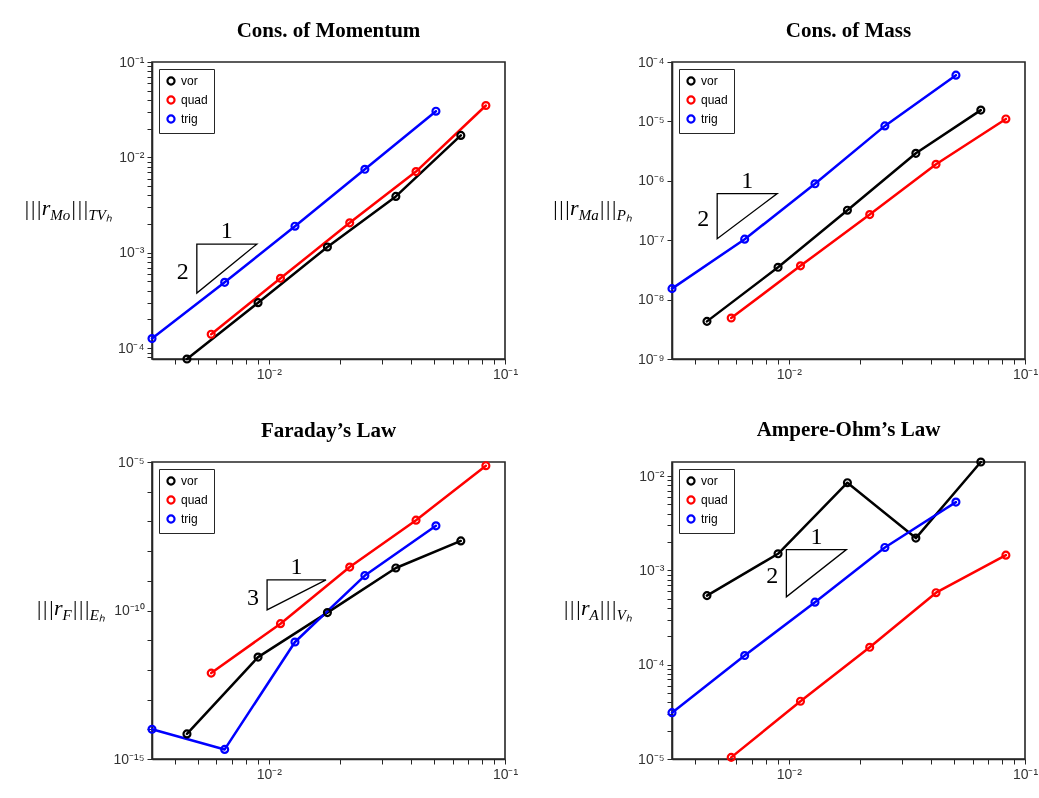 Image resolution: width=1039 pixels, height=798 pixels. What do you see at coordinates (848, 30) in the screenshot?
I see `chart-title: Cons. of Mass` at bounding box center [848, 30].